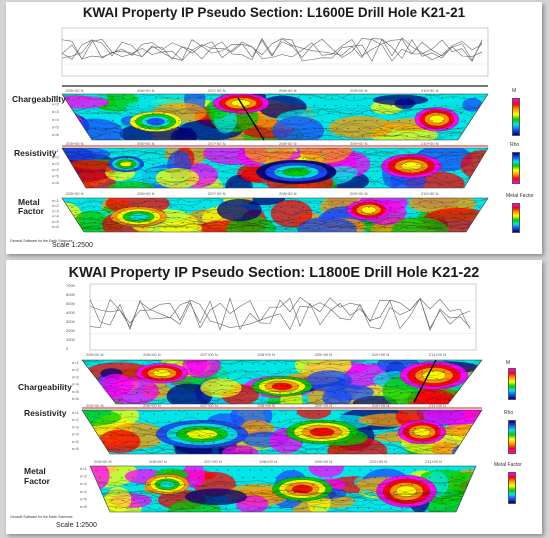 Image resolution: width=550 pixels, height=538 pixels. What do you see at coordinates (76, 384) in the screenshot?
I see `n-level-label: n=4` at bounding box center [76, 384].